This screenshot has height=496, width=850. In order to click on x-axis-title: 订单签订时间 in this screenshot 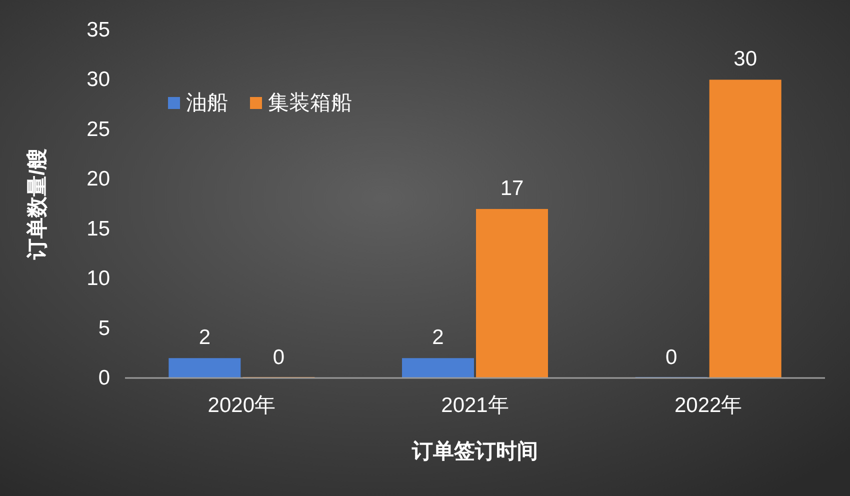, I will do `click(474, 451)`.